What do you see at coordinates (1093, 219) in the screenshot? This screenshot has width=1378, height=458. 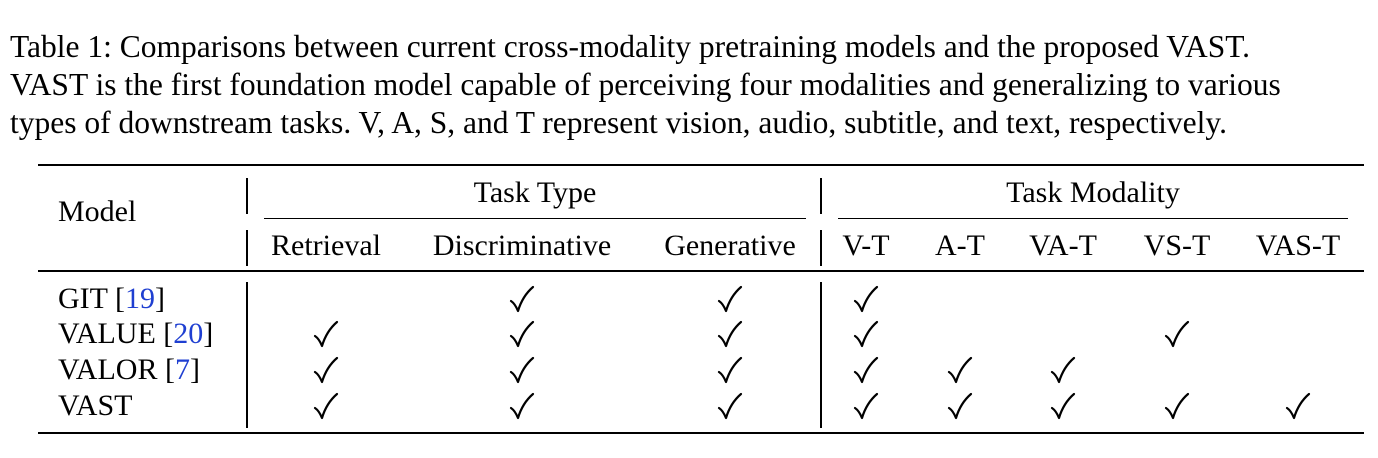 I see `task-modality-cmidrule` at bounding box center [1093, 219].